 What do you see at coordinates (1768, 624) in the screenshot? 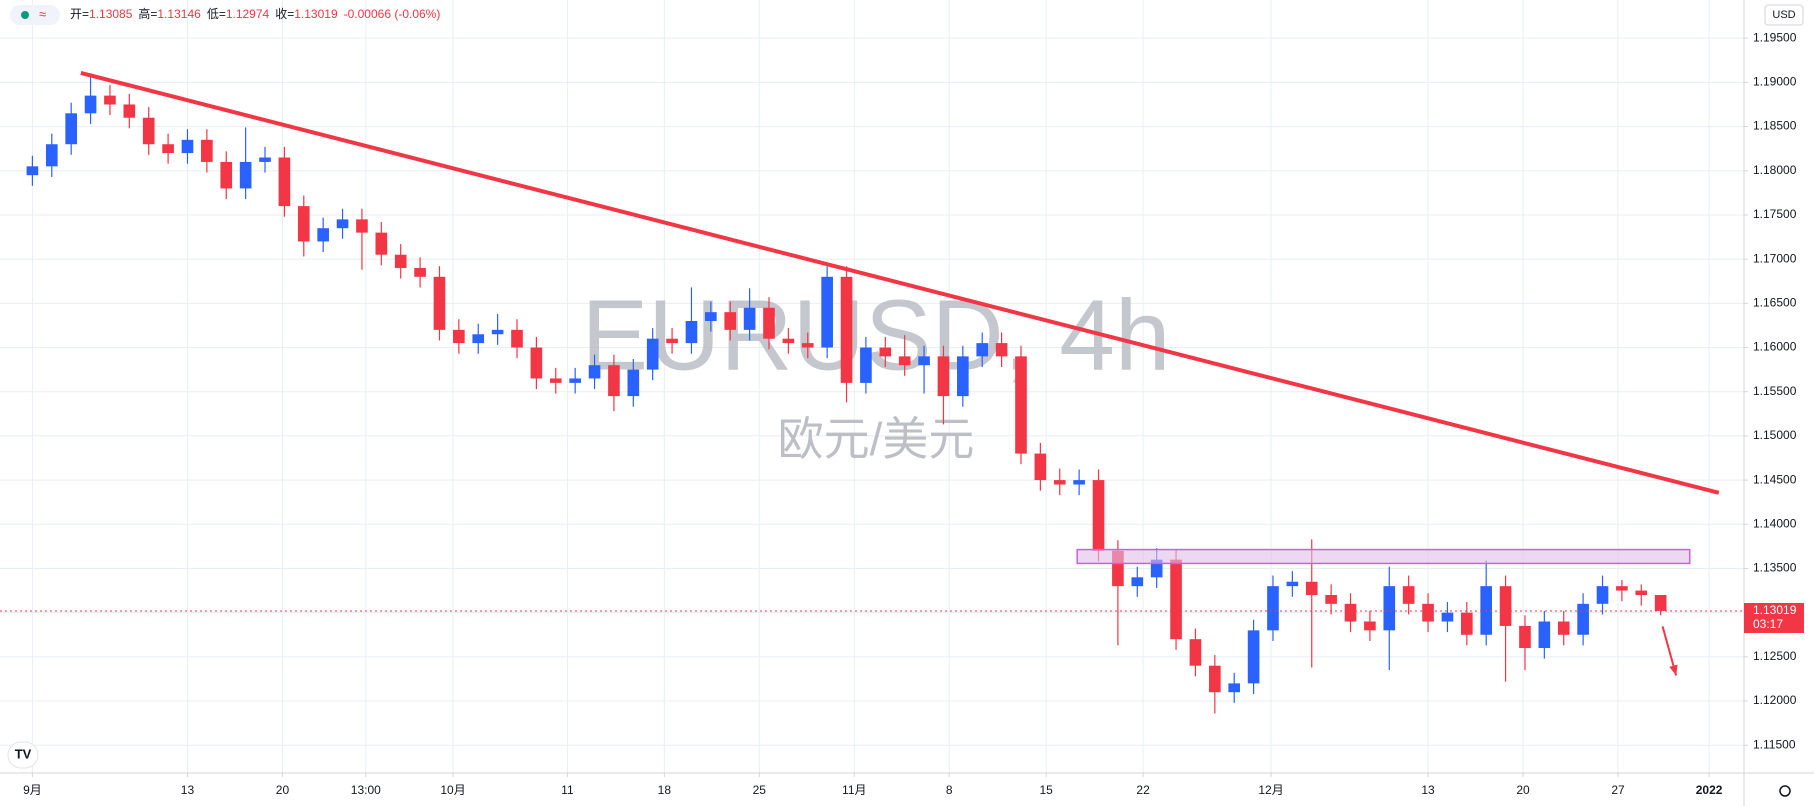
I see `countdown-label: 03:17` at bounding box center [1768, 624].